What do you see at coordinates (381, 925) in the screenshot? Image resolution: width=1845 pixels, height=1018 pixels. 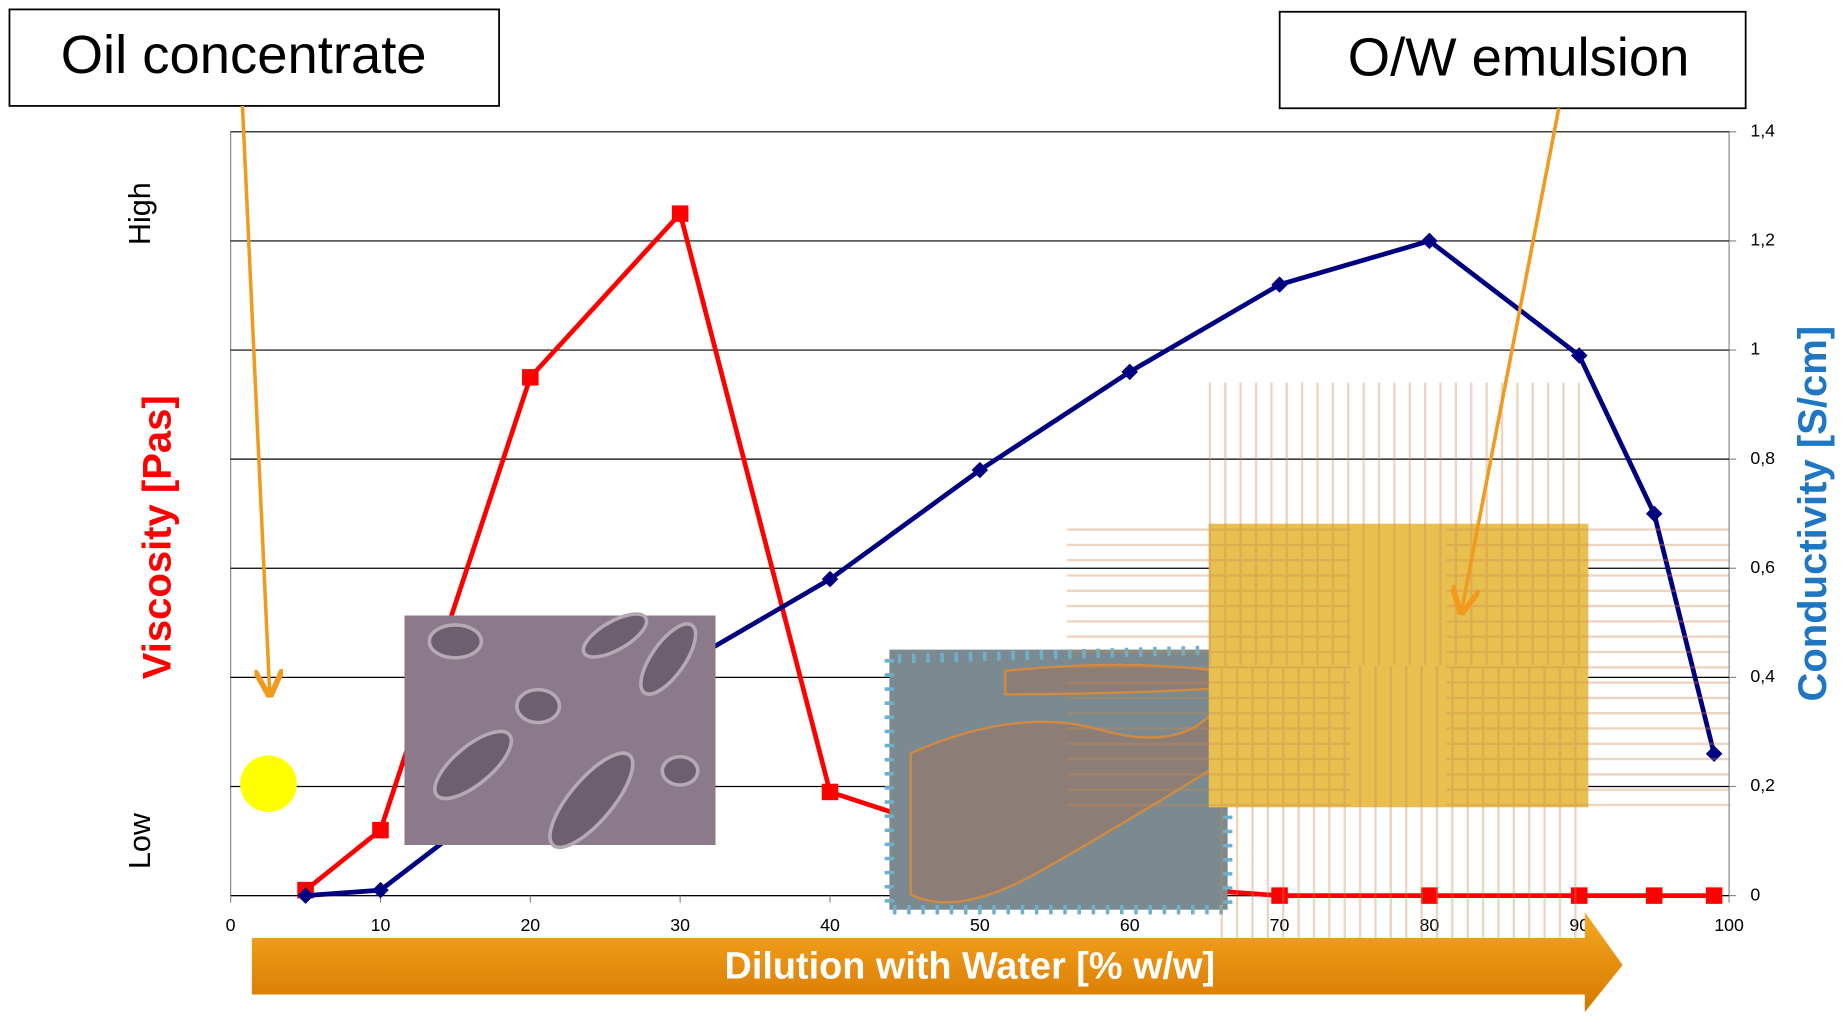 I see `x-tick-label: 10` at bounding box center [381, 925].